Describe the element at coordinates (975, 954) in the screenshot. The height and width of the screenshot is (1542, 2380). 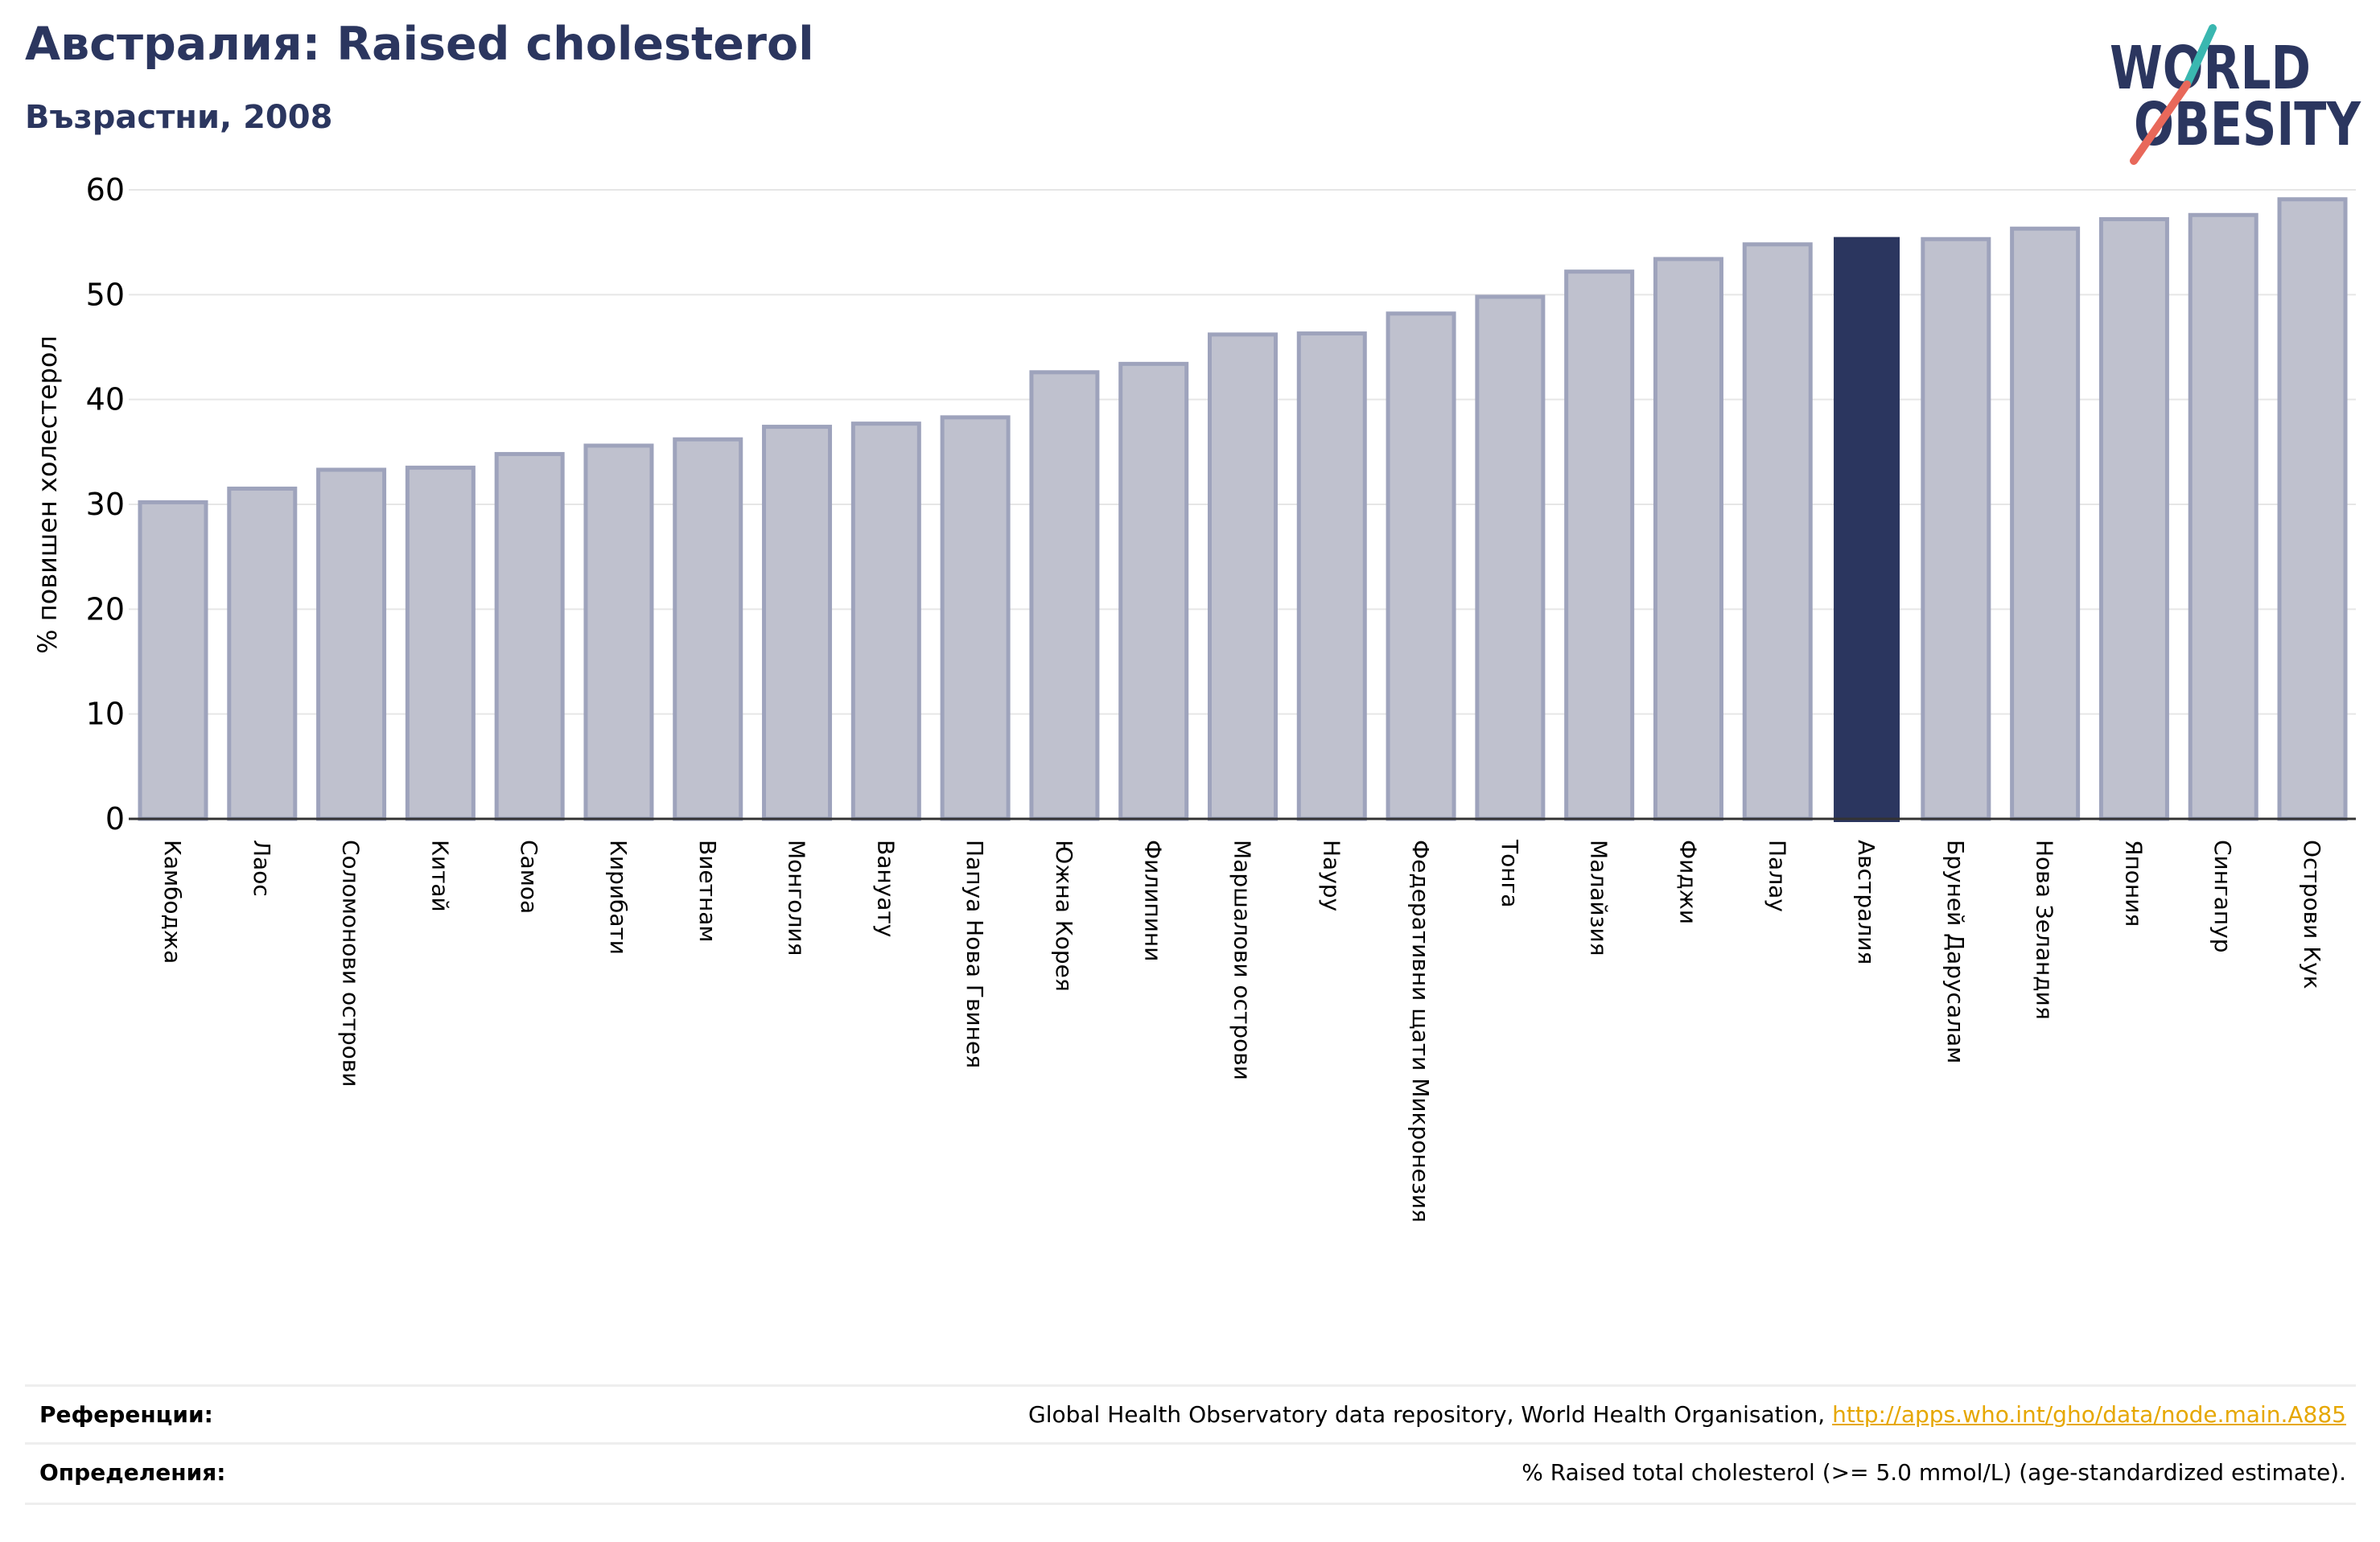
I see `x-tick-label: Папуа Нова Гвинея` at that location.